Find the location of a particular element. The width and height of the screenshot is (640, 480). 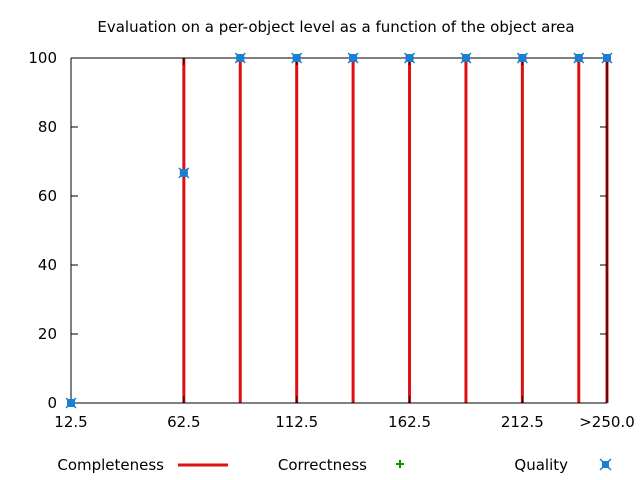

y-tick-label: 100 is located at coordinates (42, 58).